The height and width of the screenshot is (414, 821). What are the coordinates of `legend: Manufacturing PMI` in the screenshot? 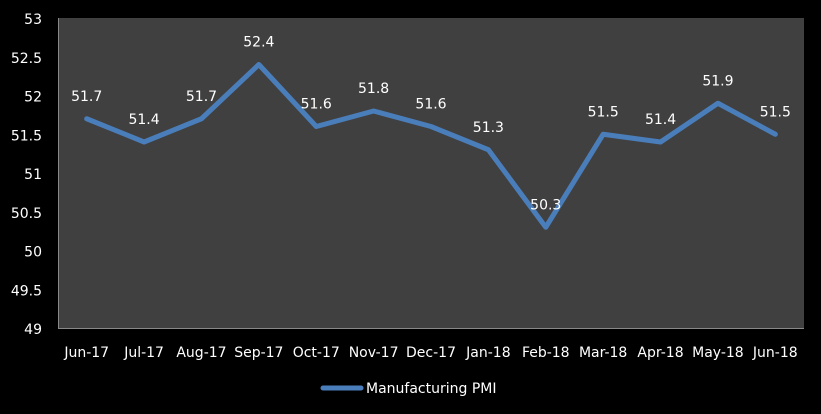 It's located at (409, 389).